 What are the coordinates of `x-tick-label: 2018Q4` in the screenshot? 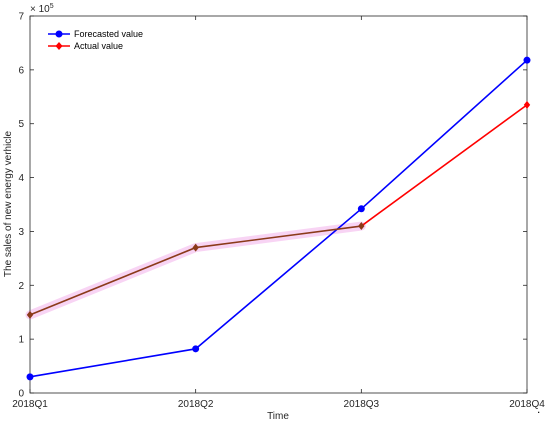 It's located at (527, 404).